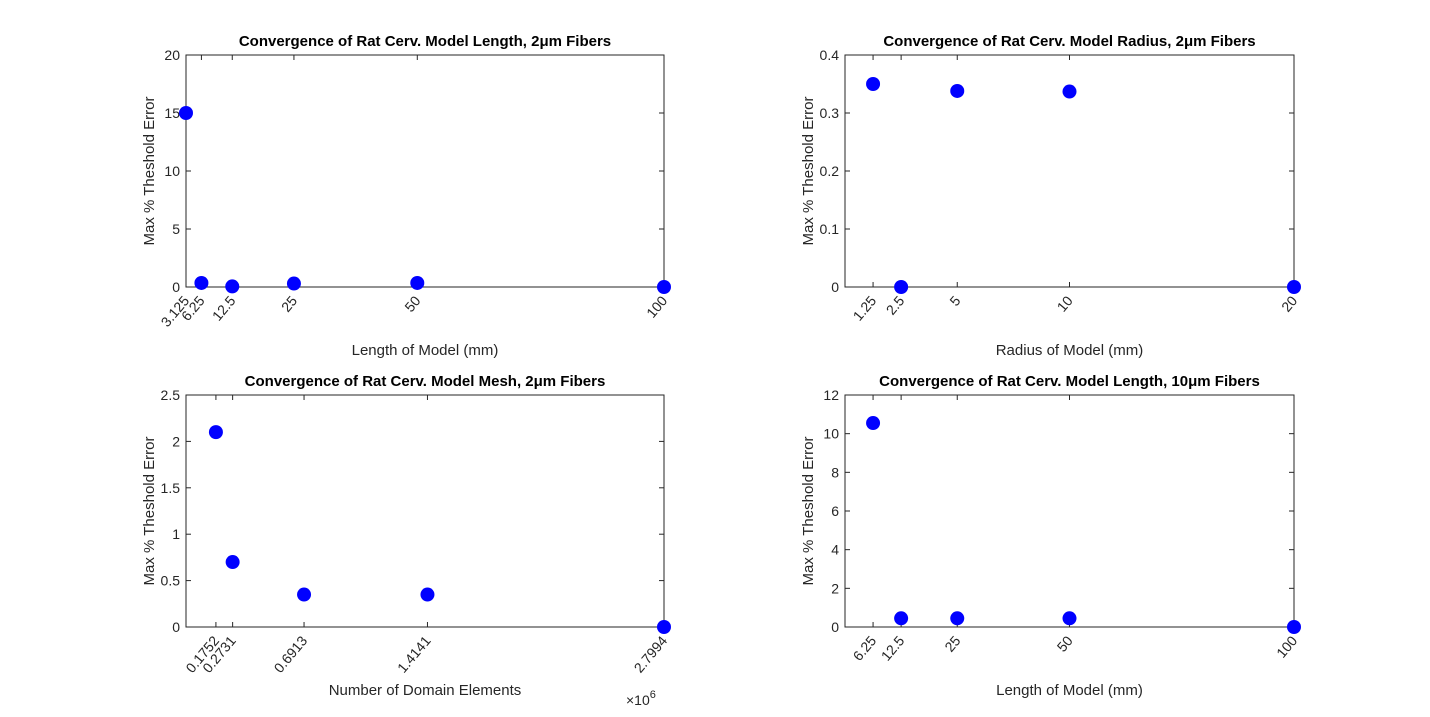  What do you see at coordinates (835, 550) in the screenshot?
I see `y-tick-label: 4` at bounding box center [835, 550].